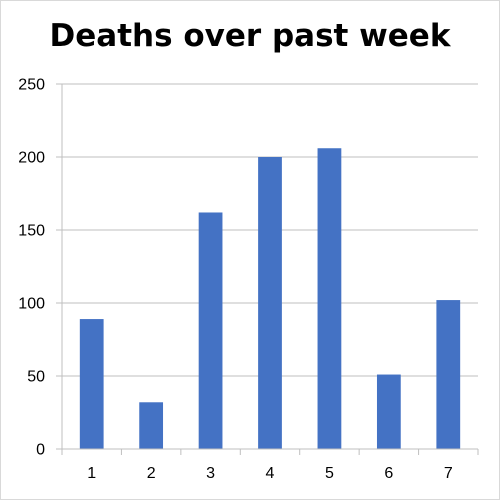 The height and width of the screenshot is (500, 500). What do you see at coordinates (270, 473) in the screenshot?
I see `x-tick-label: 4` at bounding box center [270, 473].